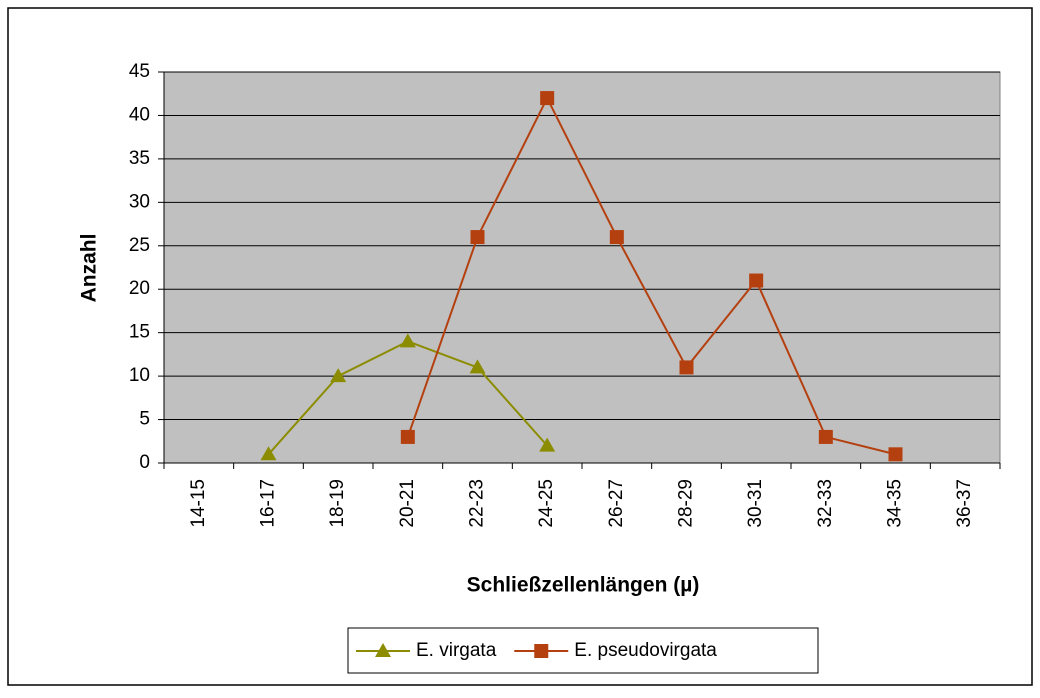 Image resolution: width=1040 pixels, height=698 pixels. Describe the element at coordinates (825, 503) in the screenshot. I see `x-tick-label: 32-33` at that location.